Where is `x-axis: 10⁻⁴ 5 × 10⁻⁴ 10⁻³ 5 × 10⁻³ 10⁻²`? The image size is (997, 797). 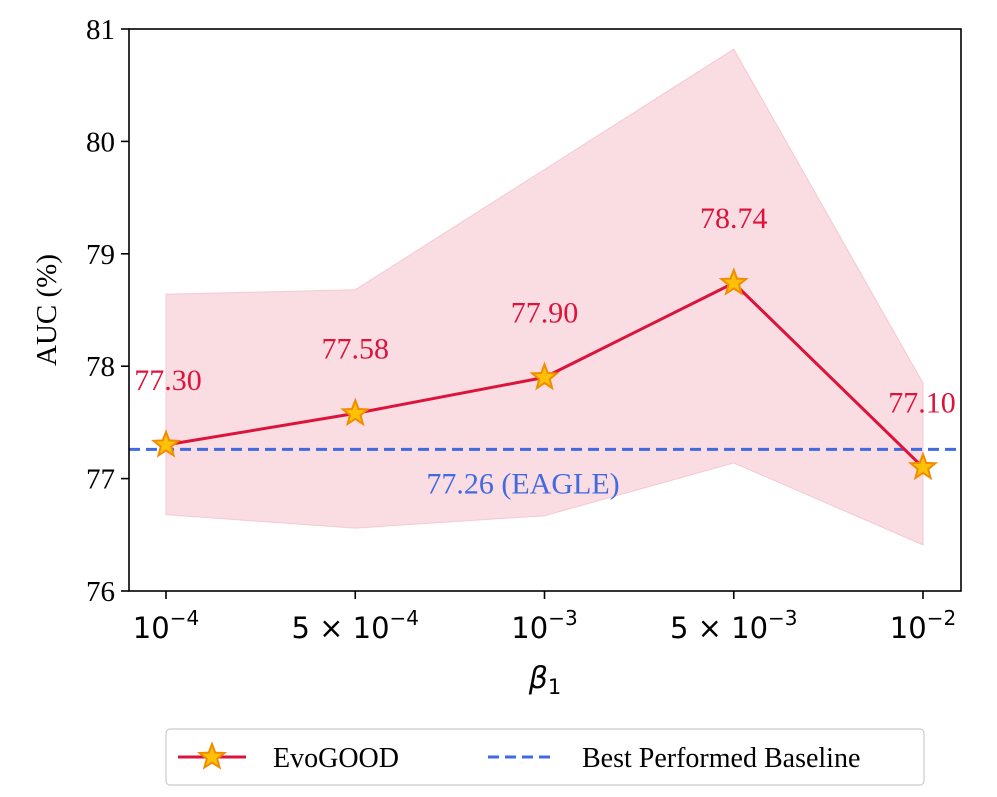 x-axis: 10⁻⁴ 5 × 10⁻⁴ 10⁻³ 5 × 10⁻³ 10⁻² is located at coordinates (544, 618).